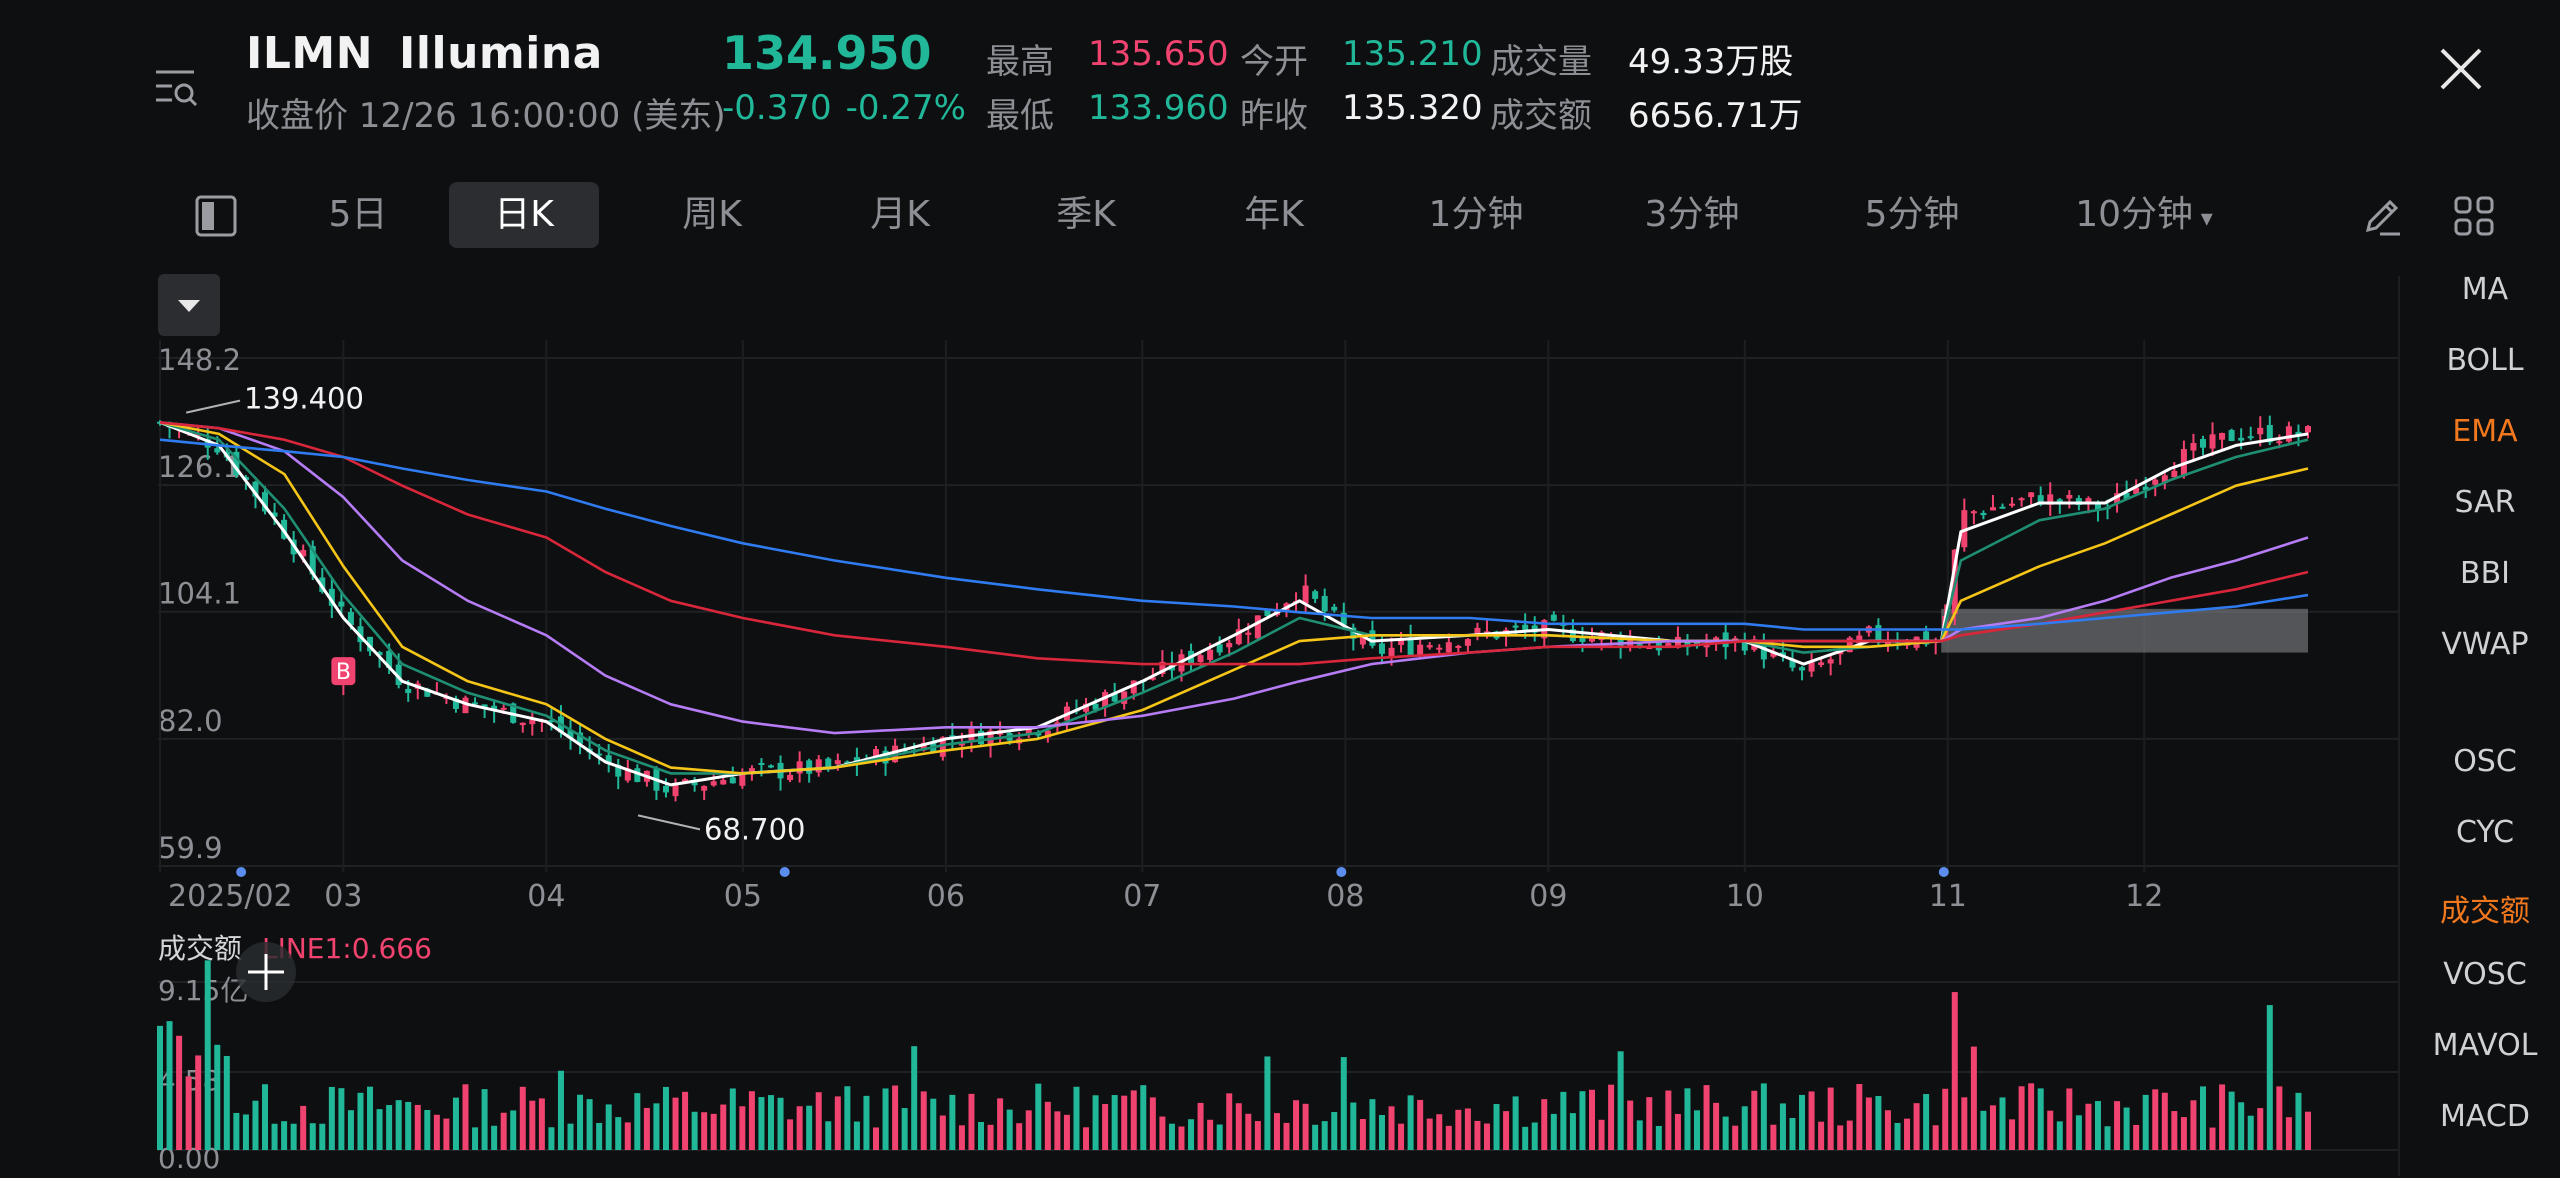 Image resolution: width=2560 pixels, height=1178 pixels. What do you see at coordinates (754, 829) in the screenshot?
I see `min-price-label: 68.700` at bounding box center [754, 829].